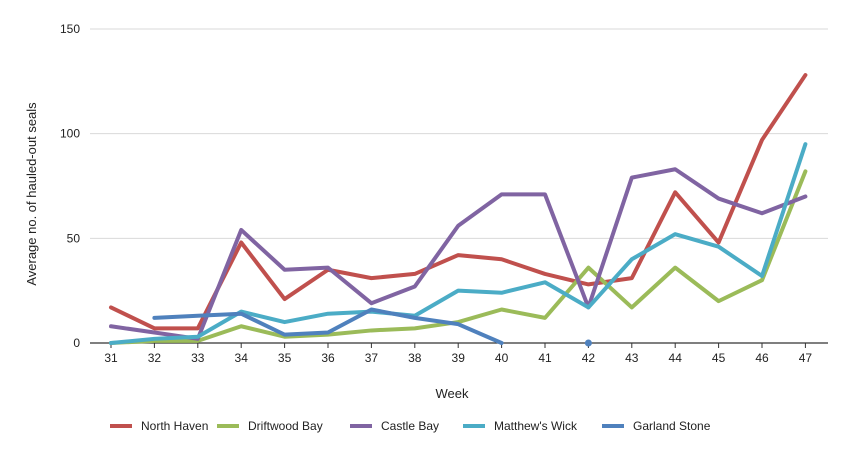  What do you see at coordinates (111, 358) in the screenshot?
I see `x-tick-label: 31` at bounding box center [111, 358].